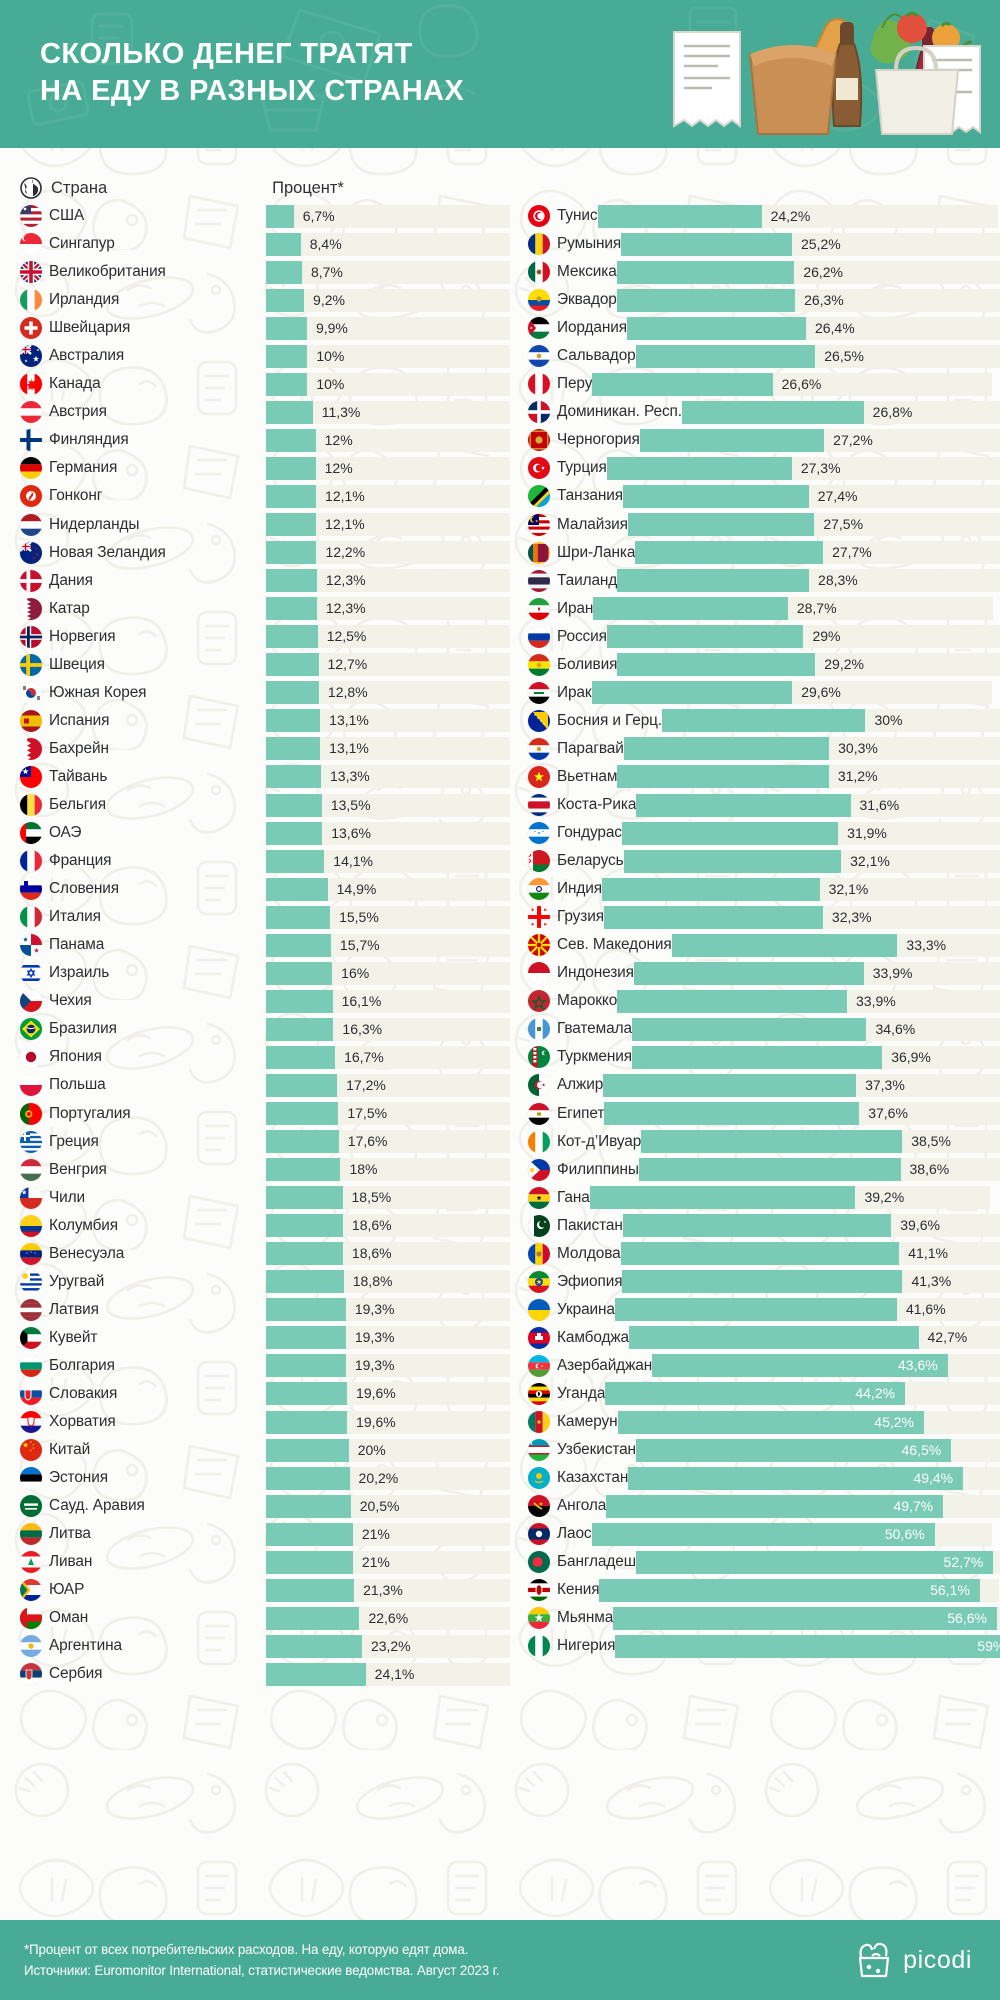 The height and width of the screenshot is (2000, 1000). Describe the element at coordinates (763, 216) in the screenshot. I see `table-row: Тунис 24,2%` at that location.